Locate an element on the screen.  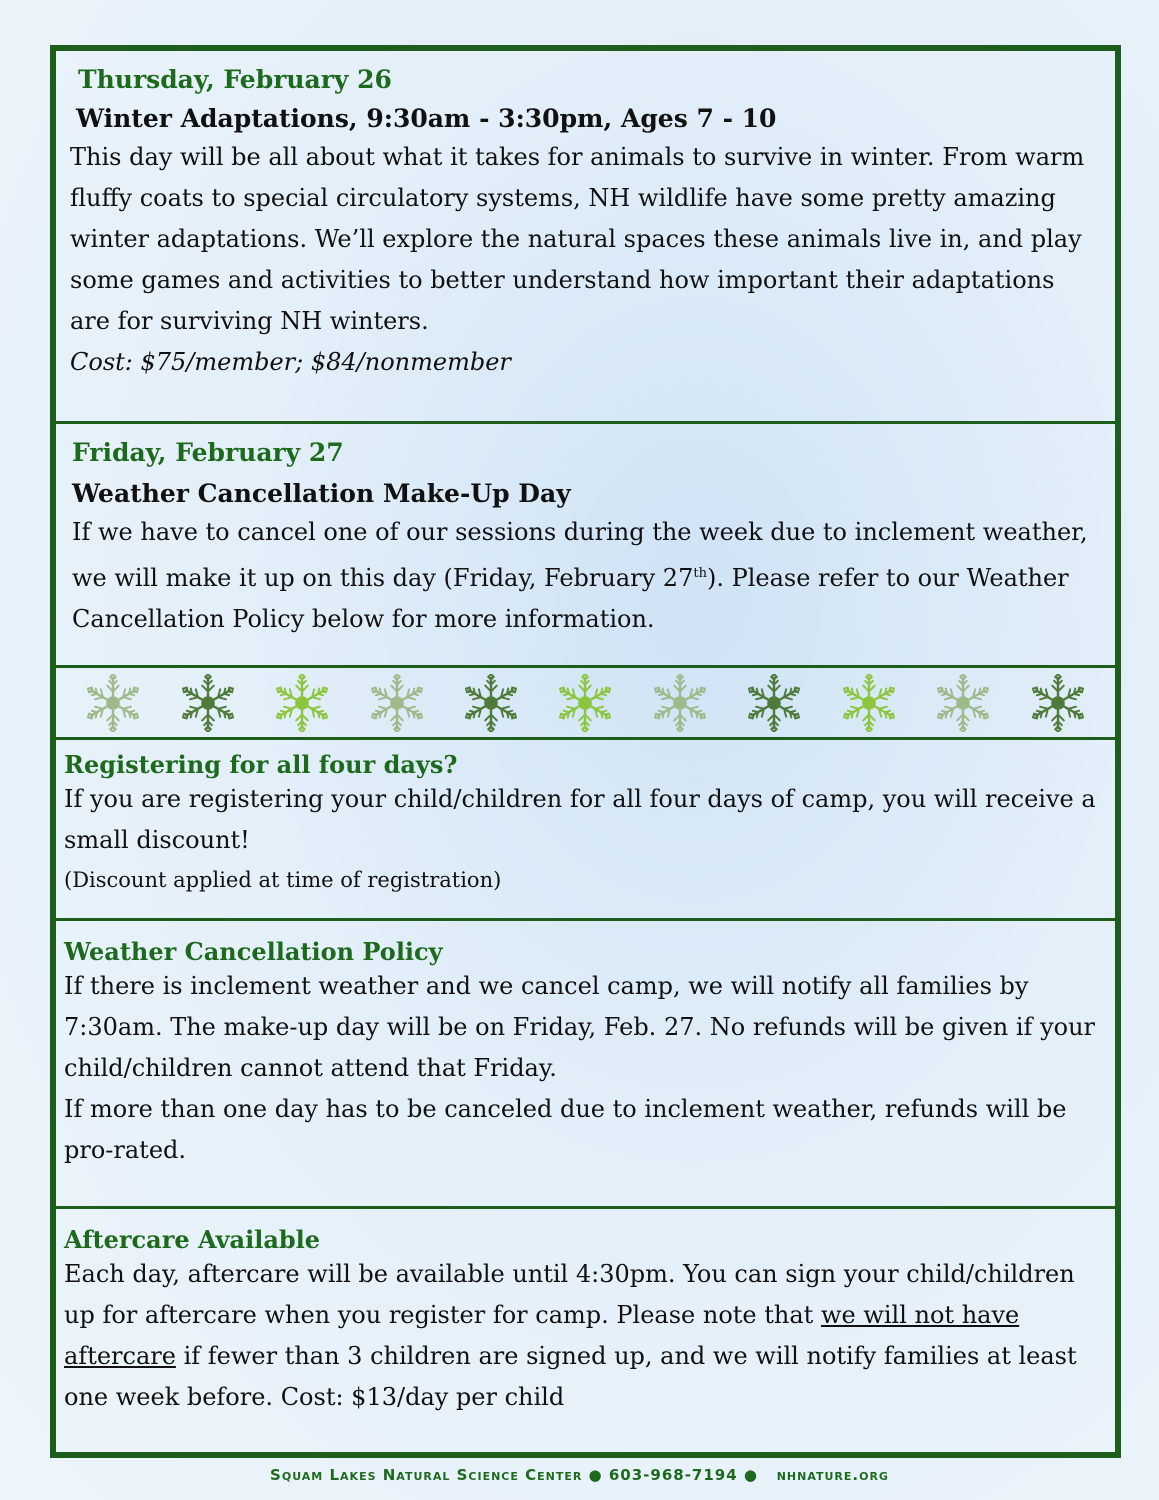
registering-heading: Registering for all four days? is located at coordinates (261, 764).